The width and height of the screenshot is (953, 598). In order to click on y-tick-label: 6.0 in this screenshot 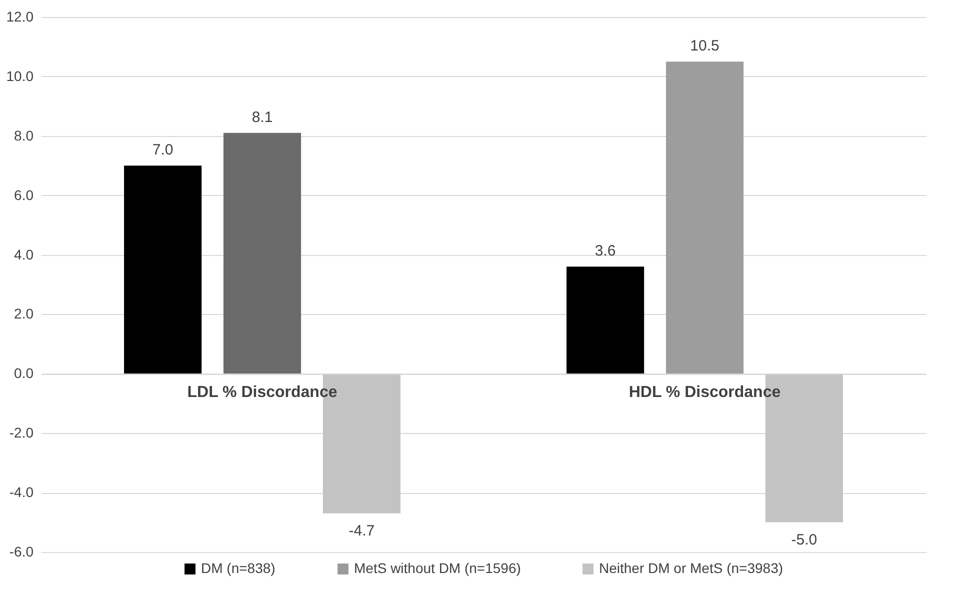, I will do `click(24, 194)`.